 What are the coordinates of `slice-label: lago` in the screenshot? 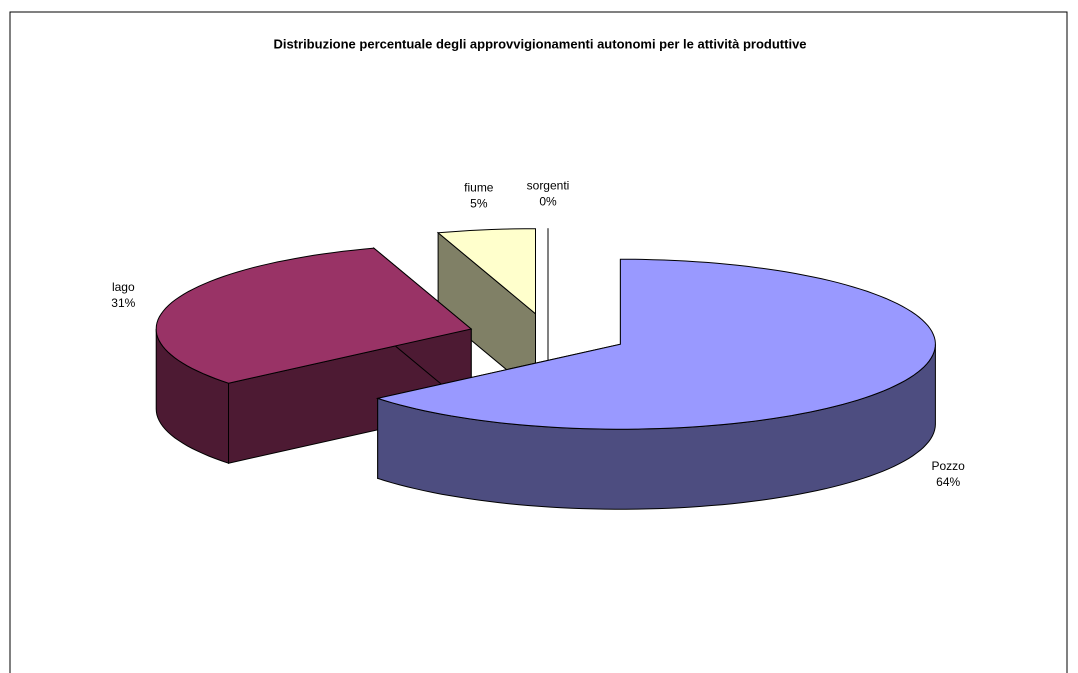 It's located at (123, 287).